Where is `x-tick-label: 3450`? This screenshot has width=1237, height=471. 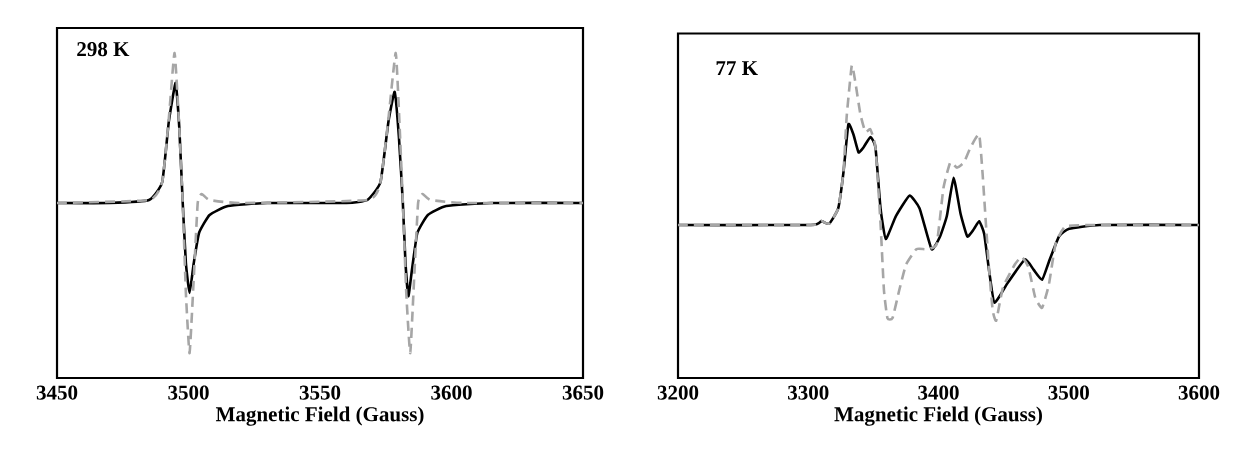
x-tick-label: 3450 is located at coordinates (57, 392).